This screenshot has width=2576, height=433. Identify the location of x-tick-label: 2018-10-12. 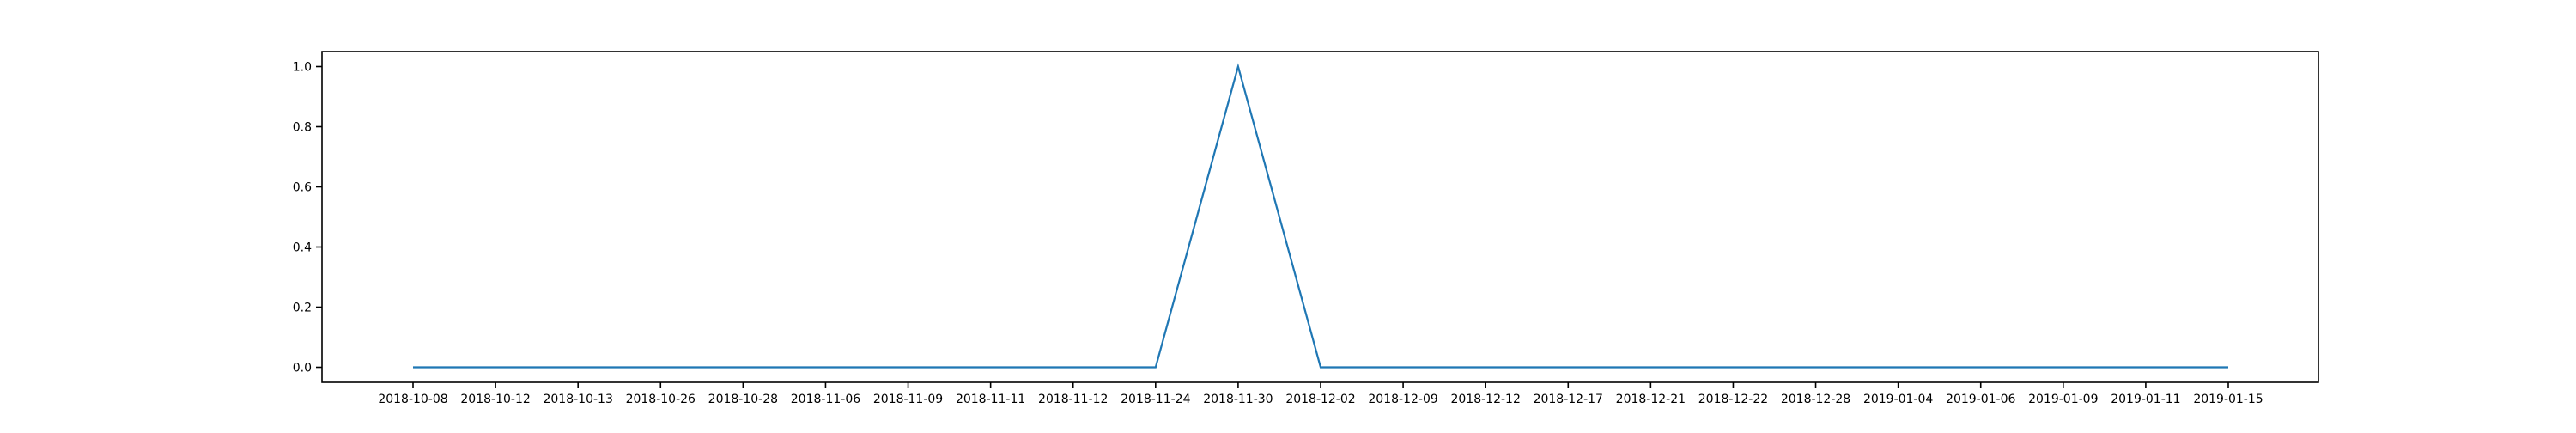
(495, 399).